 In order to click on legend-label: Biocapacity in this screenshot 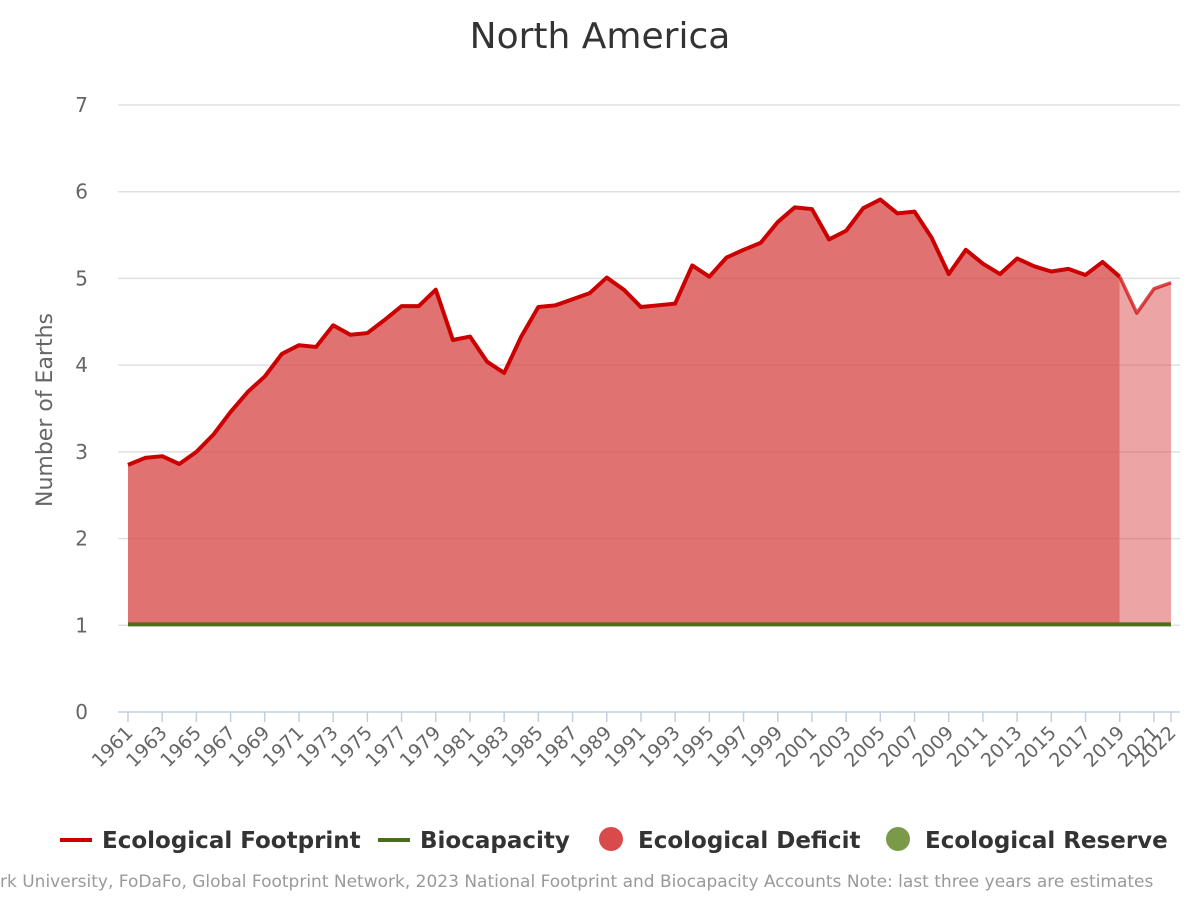, I will do `click(495, 841)`.